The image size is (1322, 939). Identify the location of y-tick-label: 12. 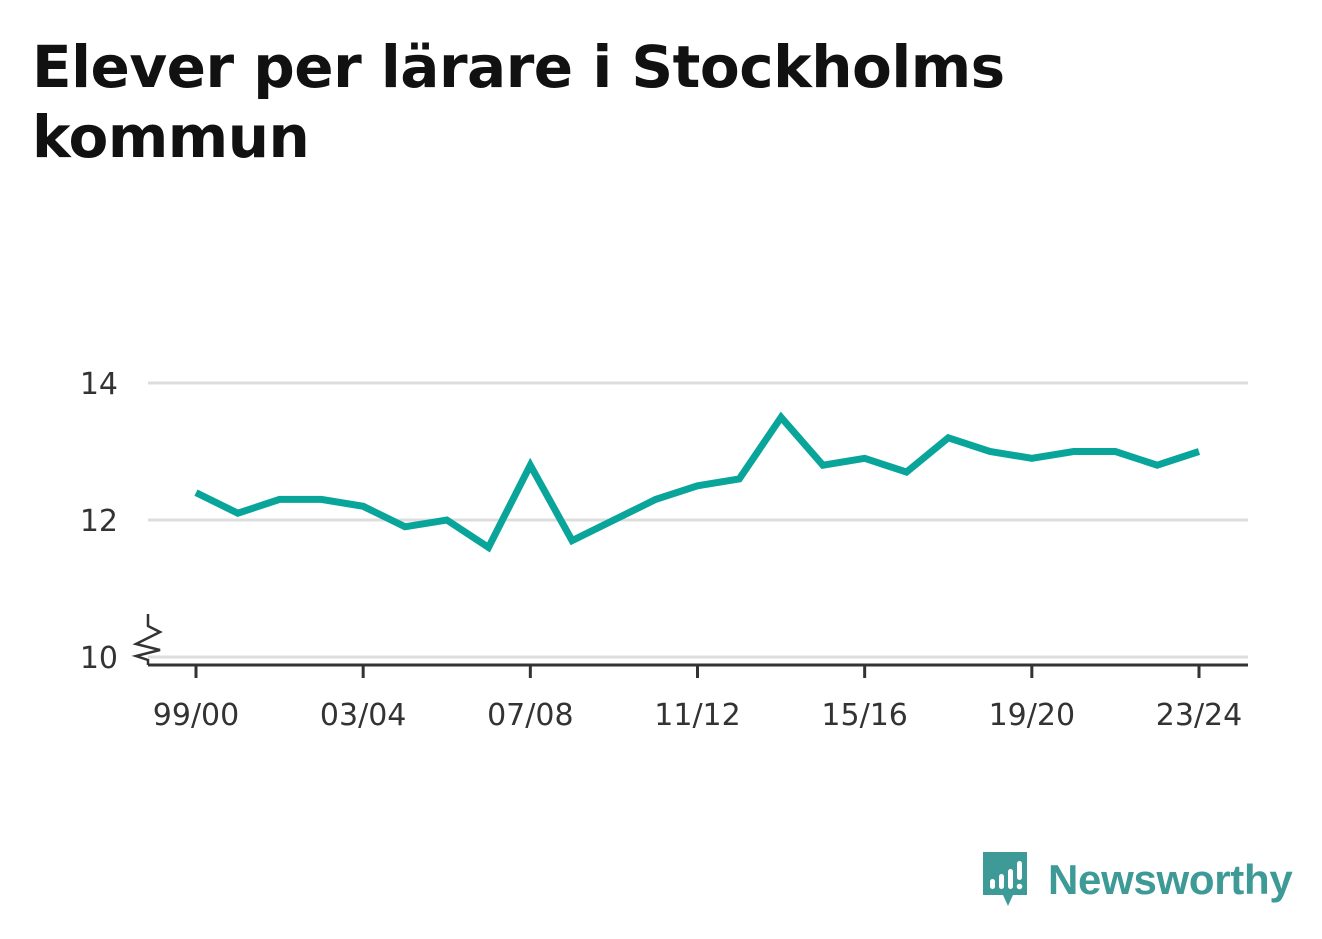
(99, 521).